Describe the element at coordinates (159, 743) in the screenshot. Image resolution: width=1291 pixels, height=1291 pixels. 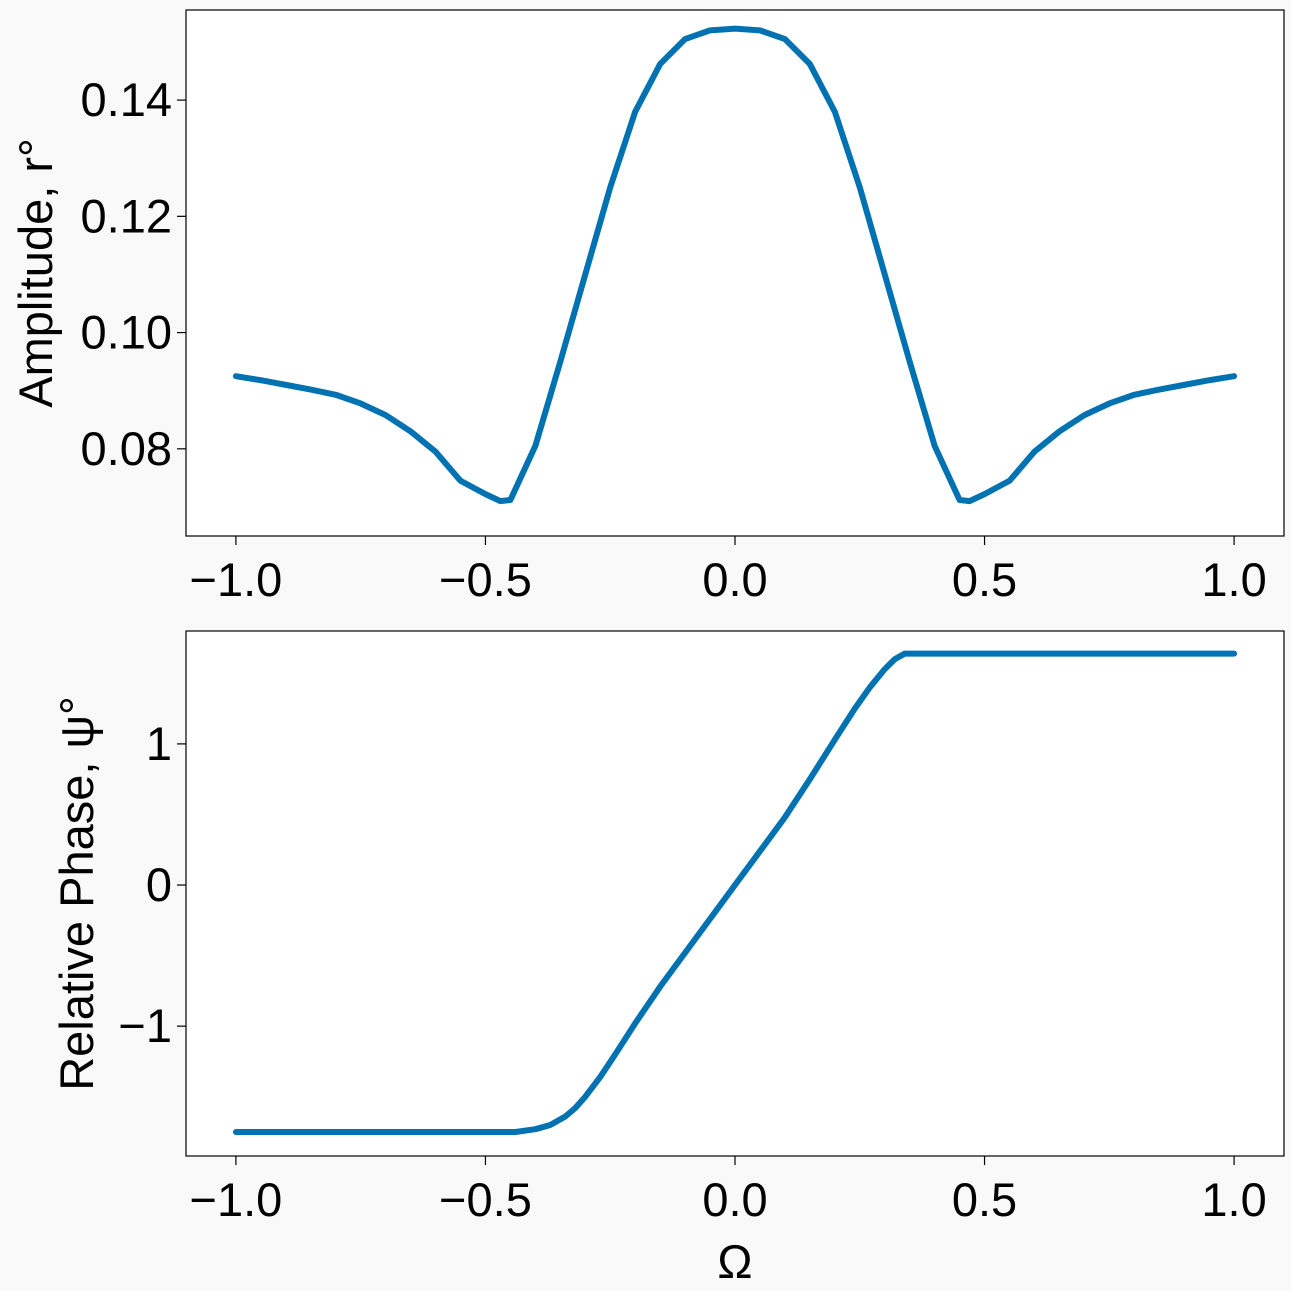
I see `y-tick-label: 1` at that location.